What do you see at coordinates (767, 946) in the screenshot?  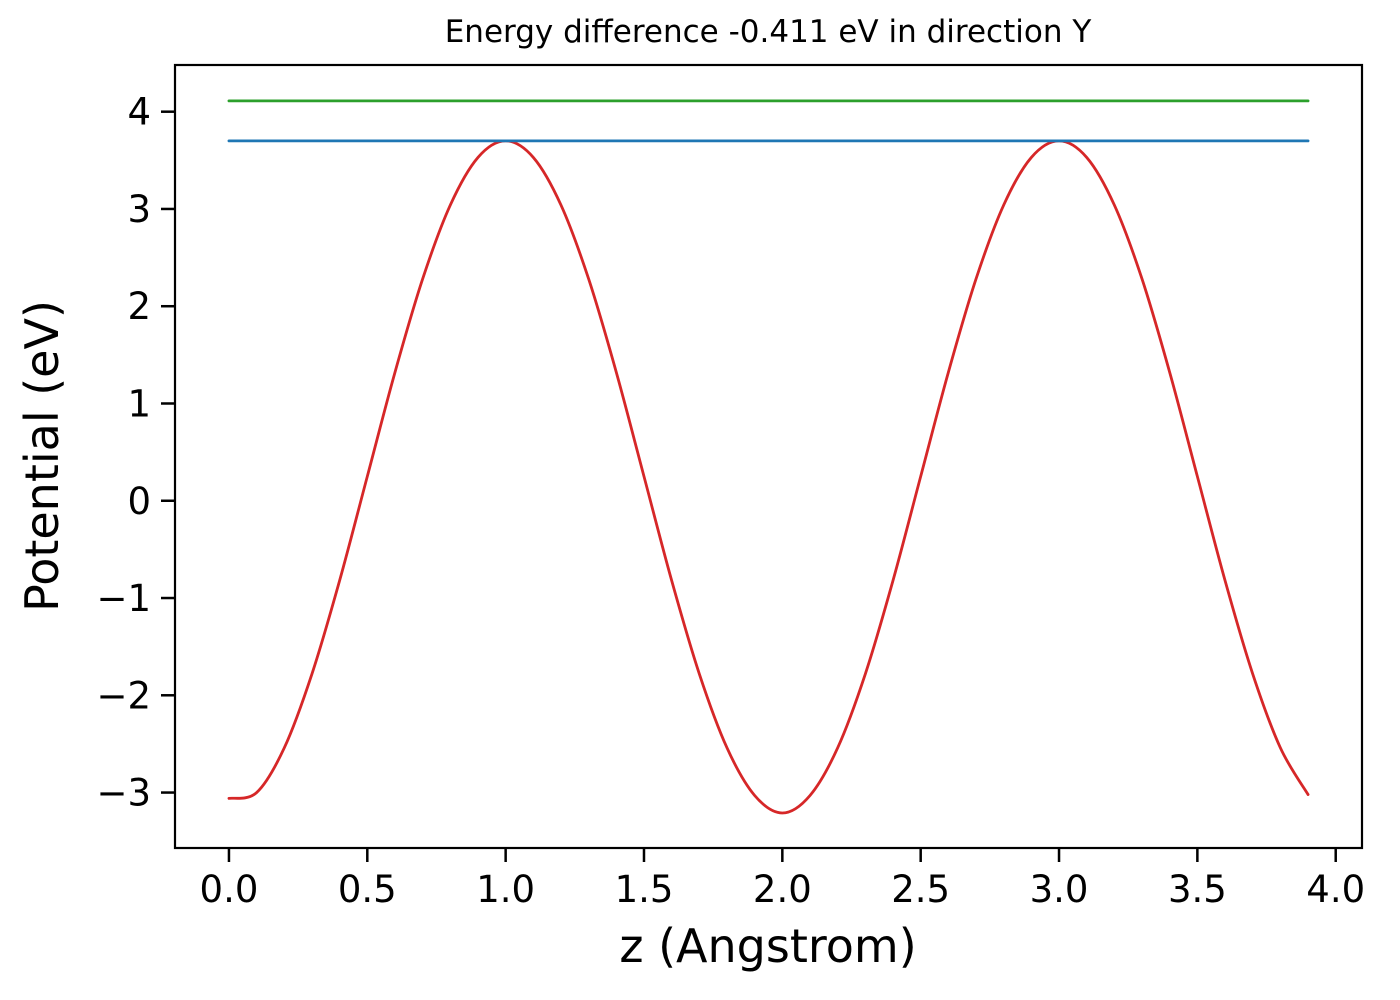 I see `x-axis-label: z (Angstrom)` at bounding box center [767, 946].